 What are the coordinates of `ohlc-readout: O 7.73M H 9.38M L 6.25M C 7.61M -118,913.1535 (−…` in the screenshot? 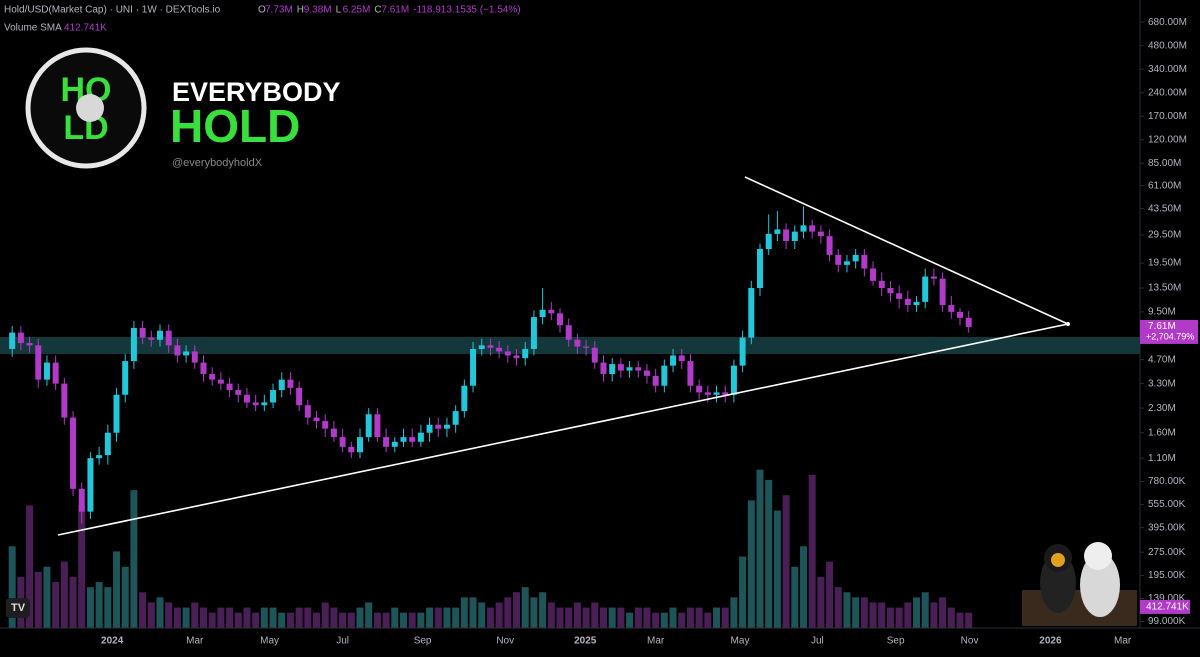 It's located at (389, 10).